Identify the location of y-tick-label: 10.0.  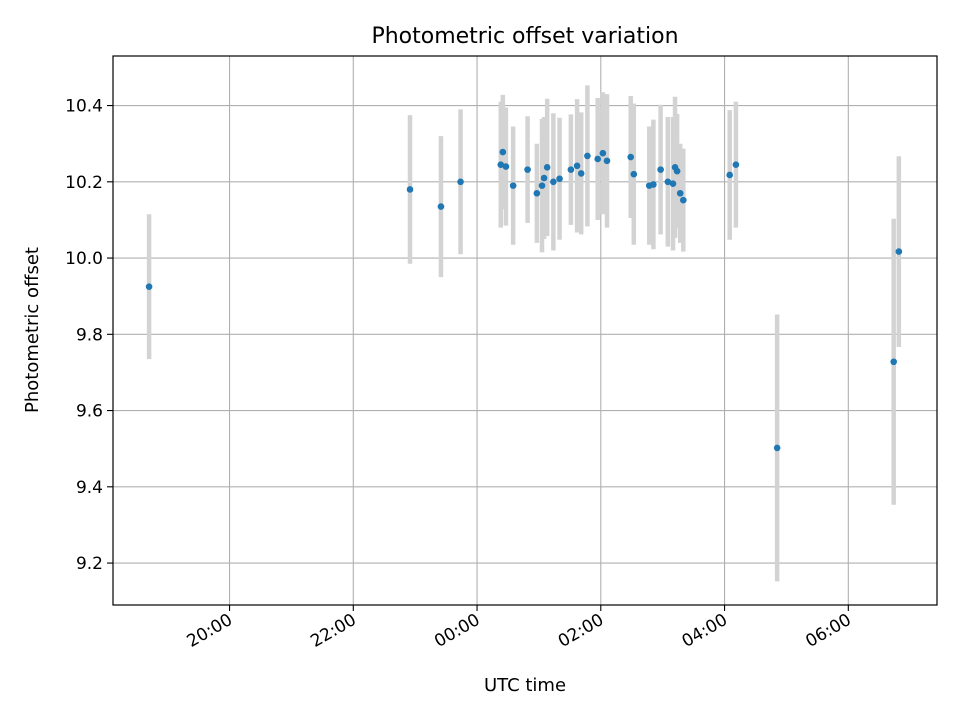
(84, 259).